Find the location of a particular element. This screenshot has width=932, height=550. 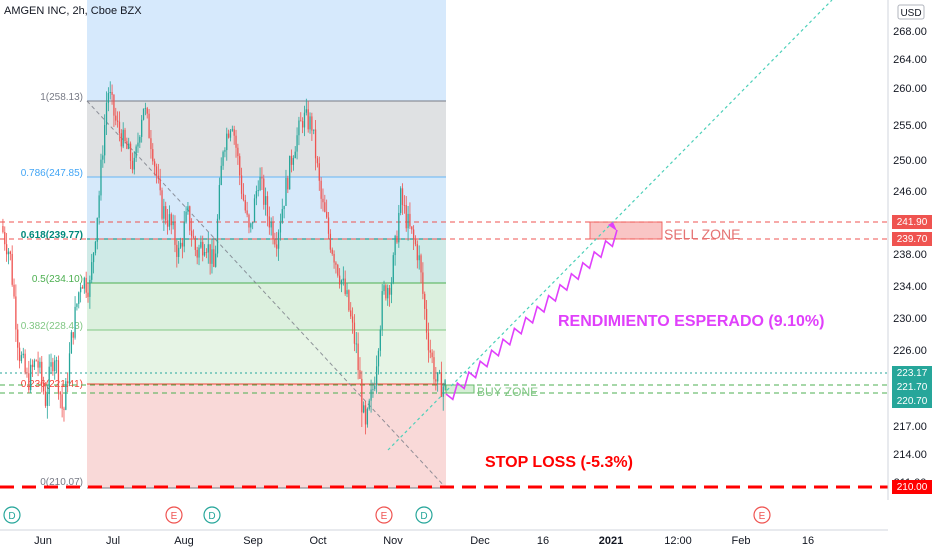

currency-badge: USD is located at coordinates (911, 12).